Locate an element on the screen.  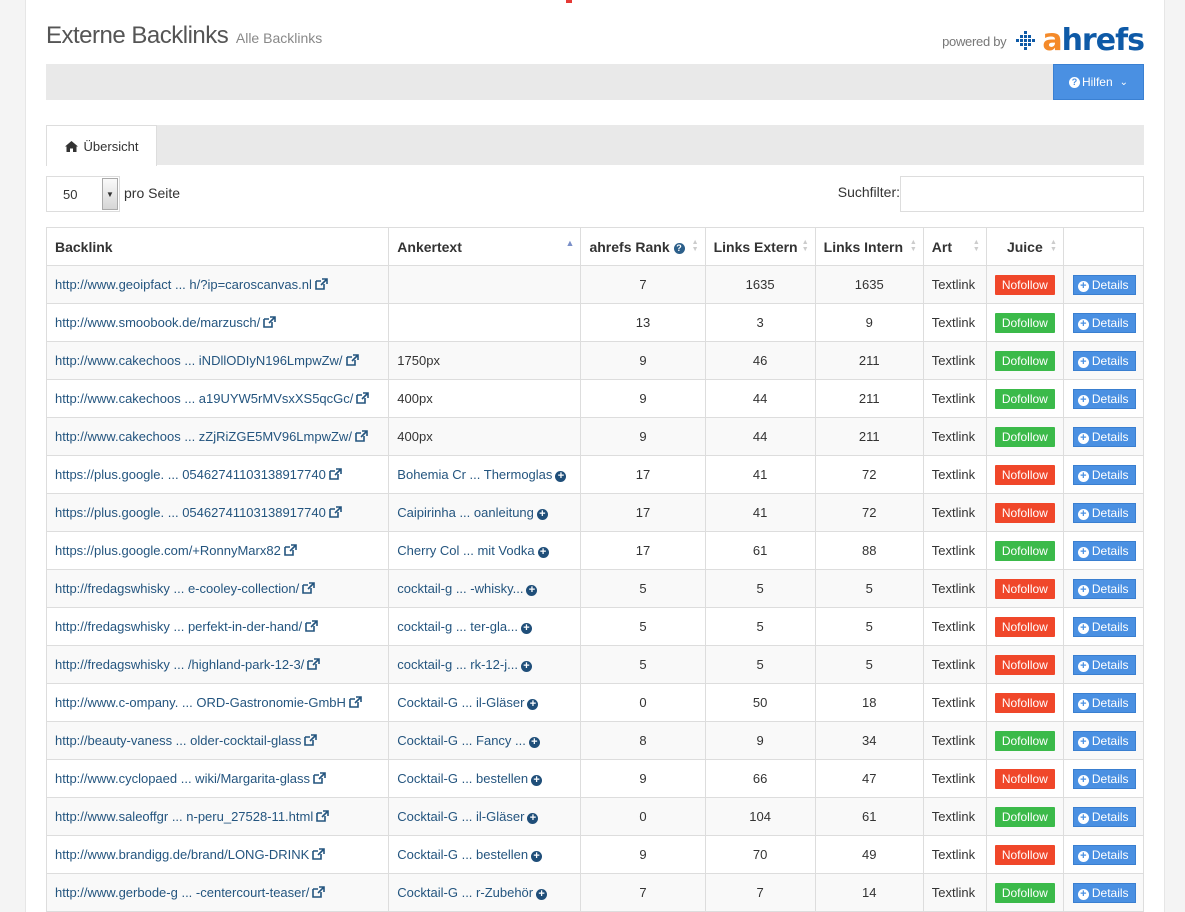
ahrefs-rank-cell: 7 is located at coordinates (643, 892).